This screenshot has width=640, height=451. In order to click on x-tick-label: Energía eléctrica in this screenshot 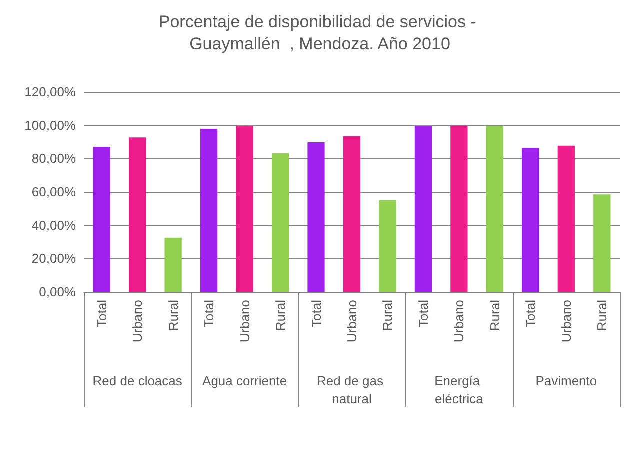, I will do `click(459, 390)`.